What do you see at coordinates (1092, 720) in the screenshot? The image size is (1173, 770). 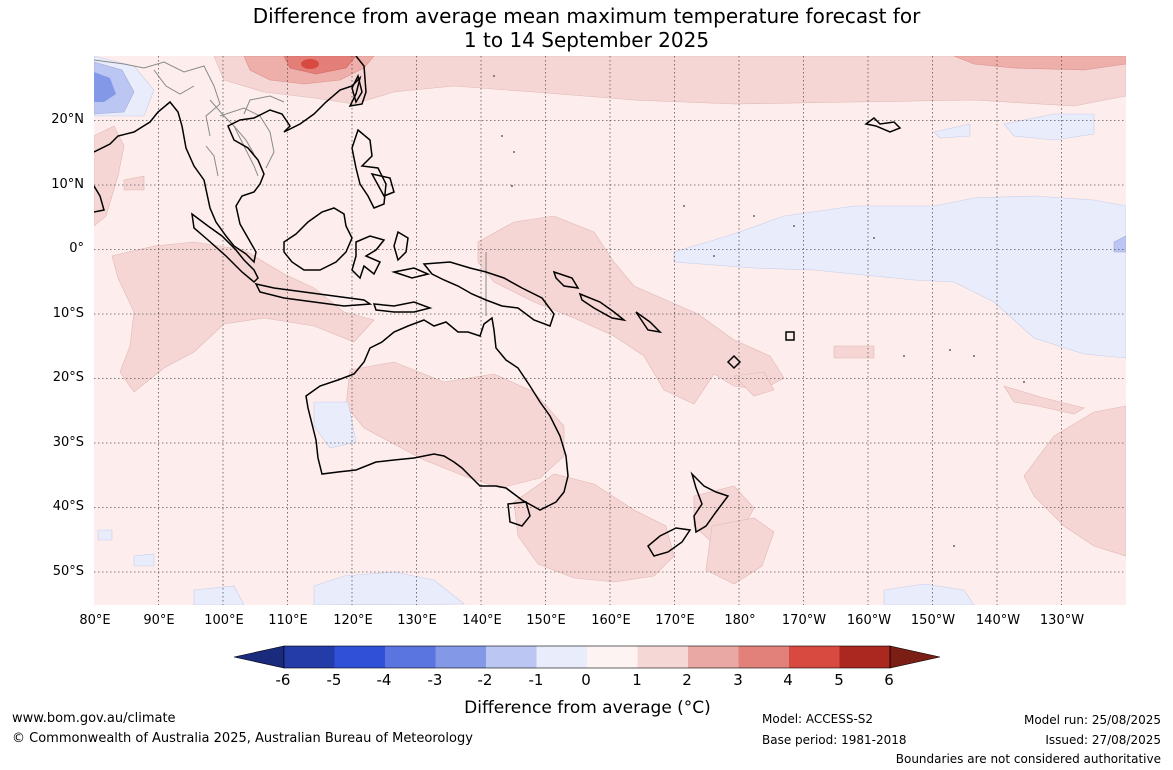 I see `model-run-text: Model run: 25/08/2025` at bounding box center [1092, 720].